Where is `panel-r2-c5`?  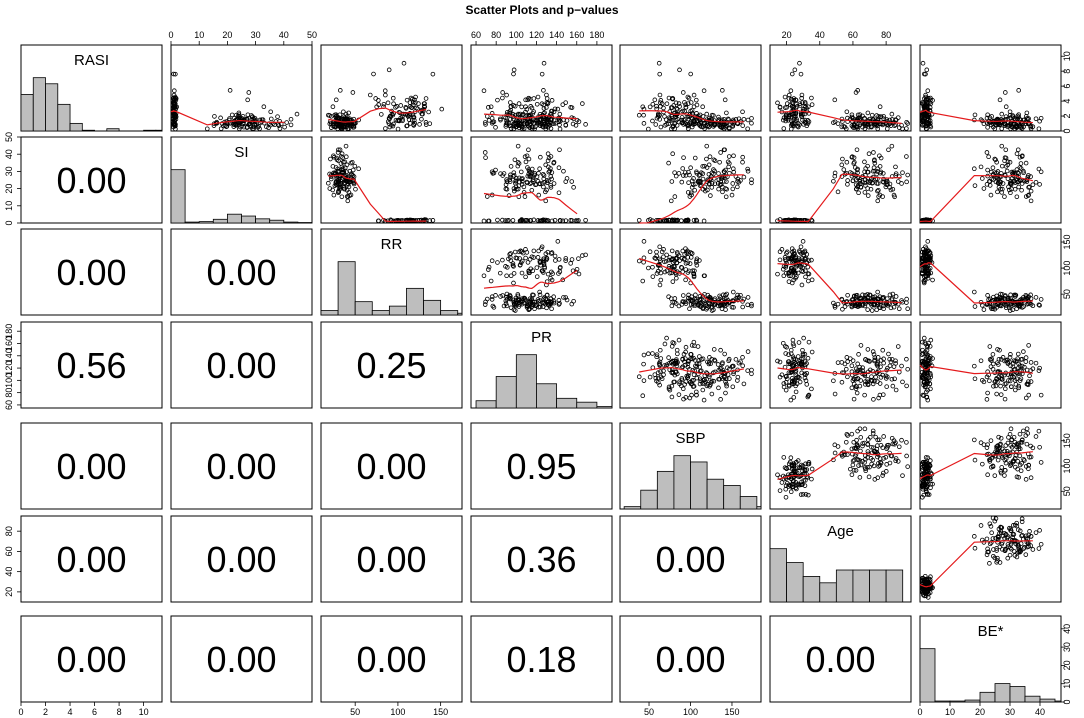 panel-r2-c5 is located at coordinates (840, 272).